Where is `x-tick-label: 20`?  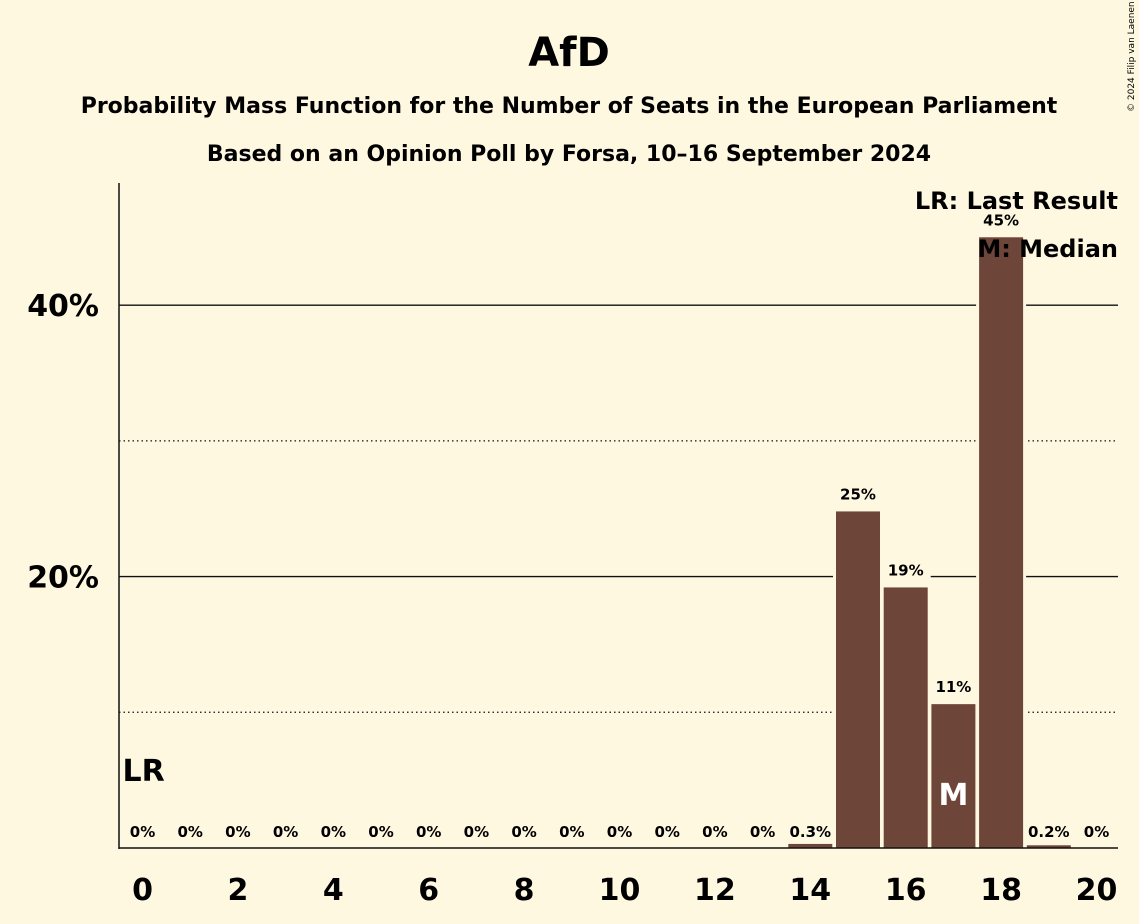 x-tick-label: 20 is located at coordinates (1097, 890).